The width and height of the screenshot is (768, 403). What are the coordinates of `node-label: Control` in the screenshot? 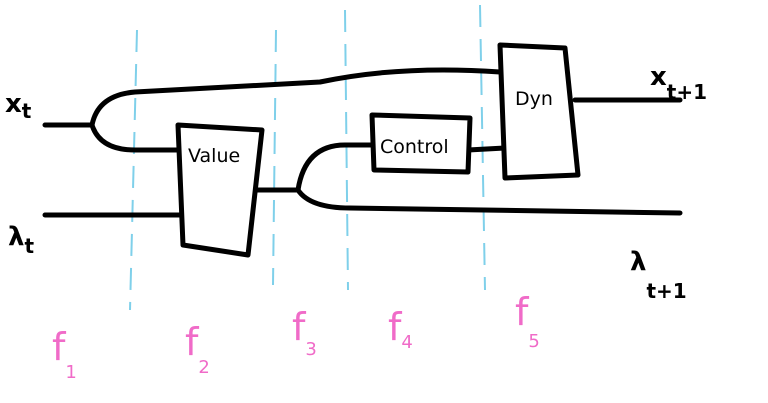 It's located at (414, 147).